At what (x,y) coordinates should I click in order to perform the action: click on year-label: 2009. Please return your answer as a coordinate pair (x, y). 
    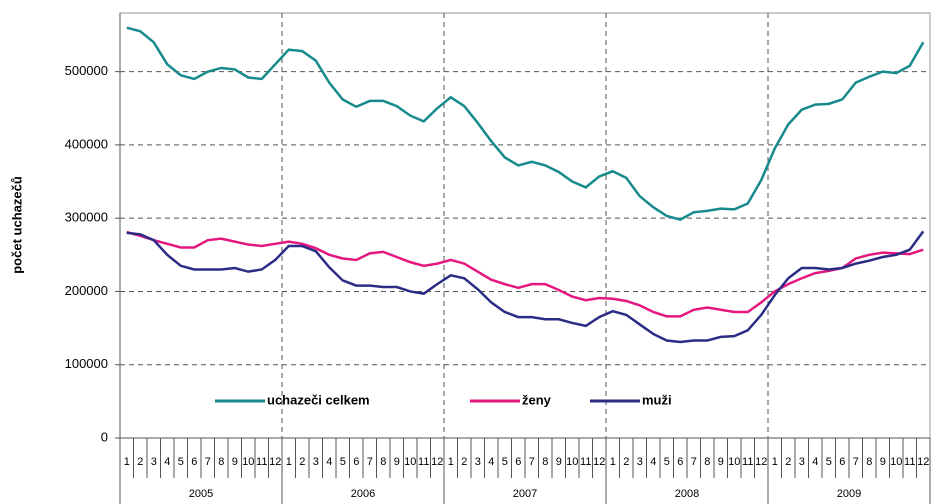
    Looking at the image, I should click on (849, 494).